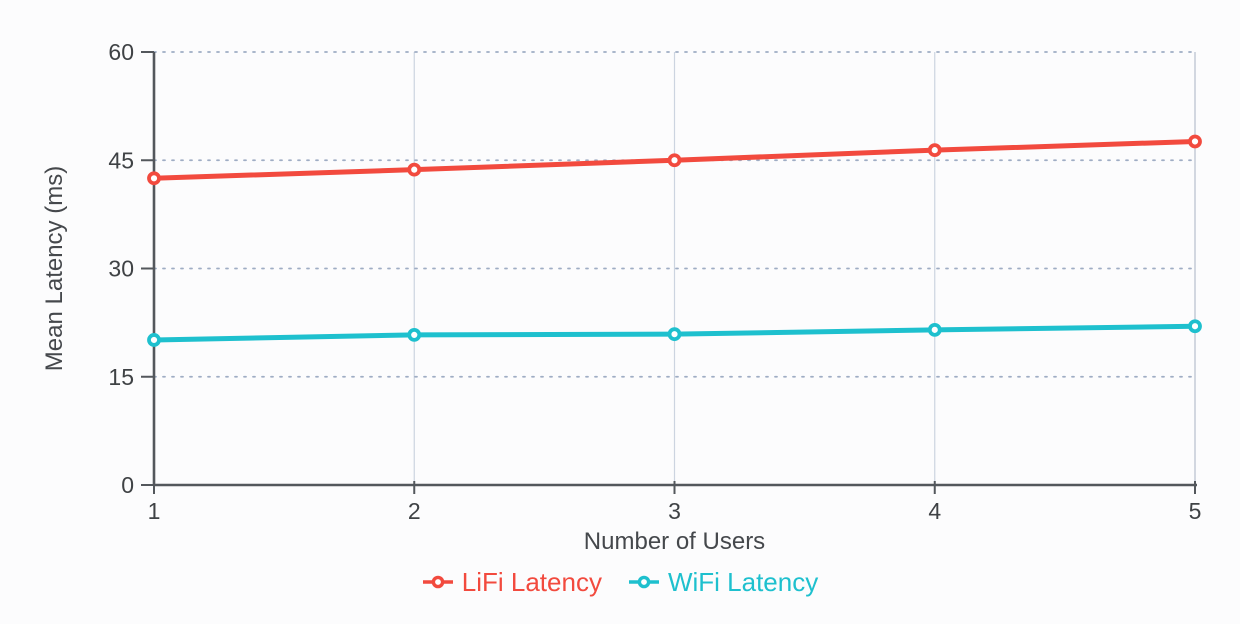 Image resolution: width=1240 pixels, height=624 pixels. Describe the element at coordinates (414, 511) in the screenshot. I see `x-tick-label: 2` at that location.